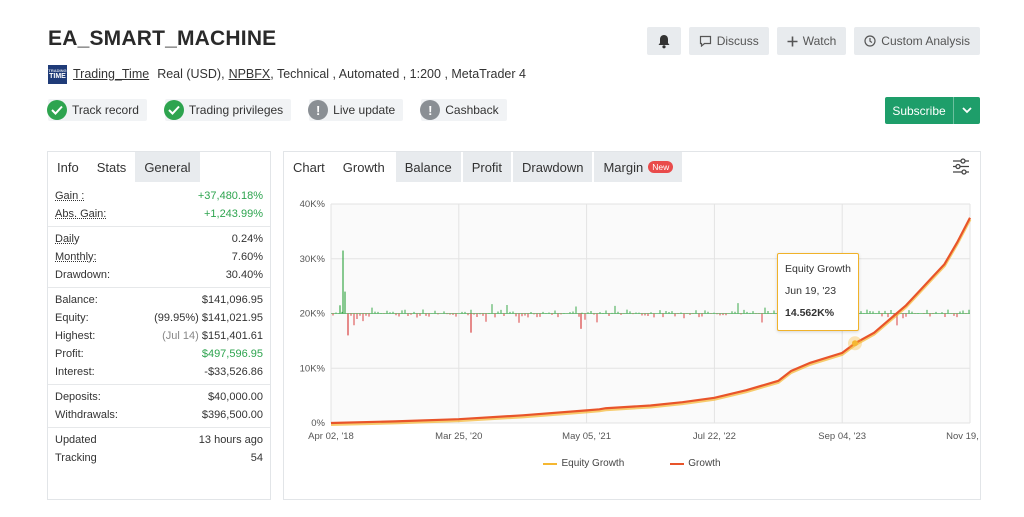 The height and width of the screenshot is (517, 1024). What do you see at coordinates (309, 167) in the screenshot?
I see `tab-chart: Chart` at bounding box center [309, 167].